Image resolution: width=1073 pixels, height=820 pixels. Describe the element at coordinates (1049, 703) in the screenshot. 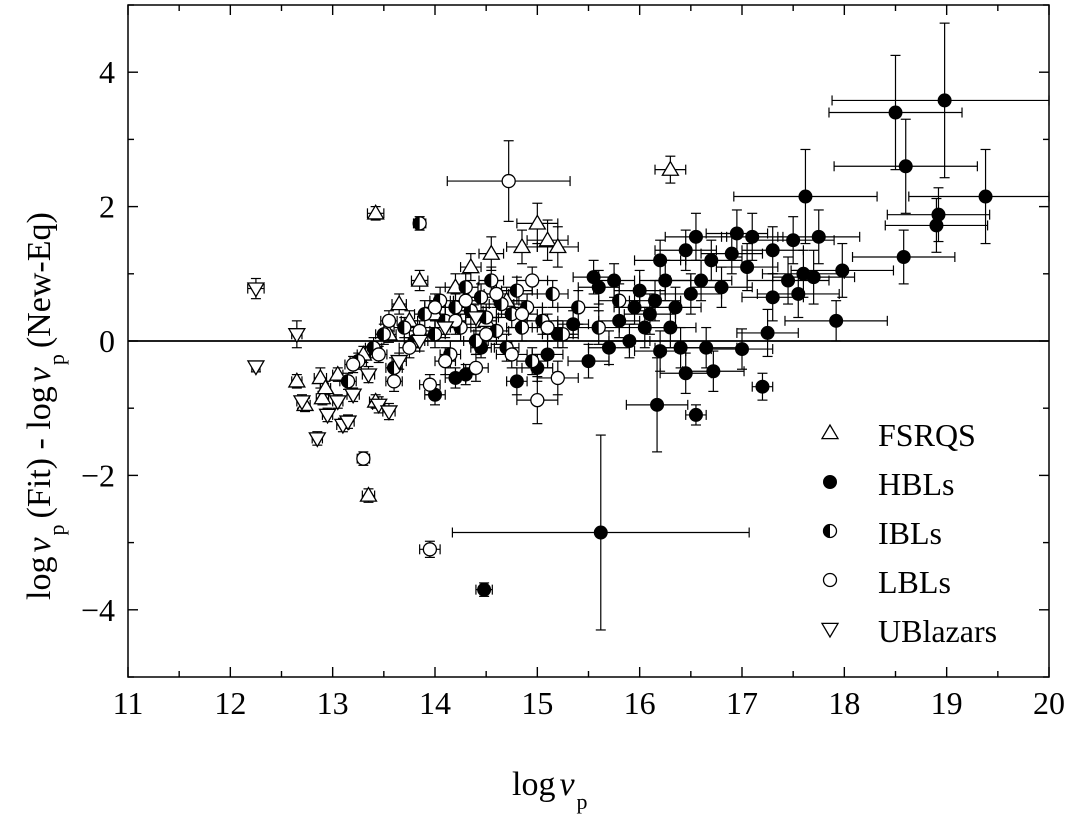

I see `x-tick-label: 20` at that location.